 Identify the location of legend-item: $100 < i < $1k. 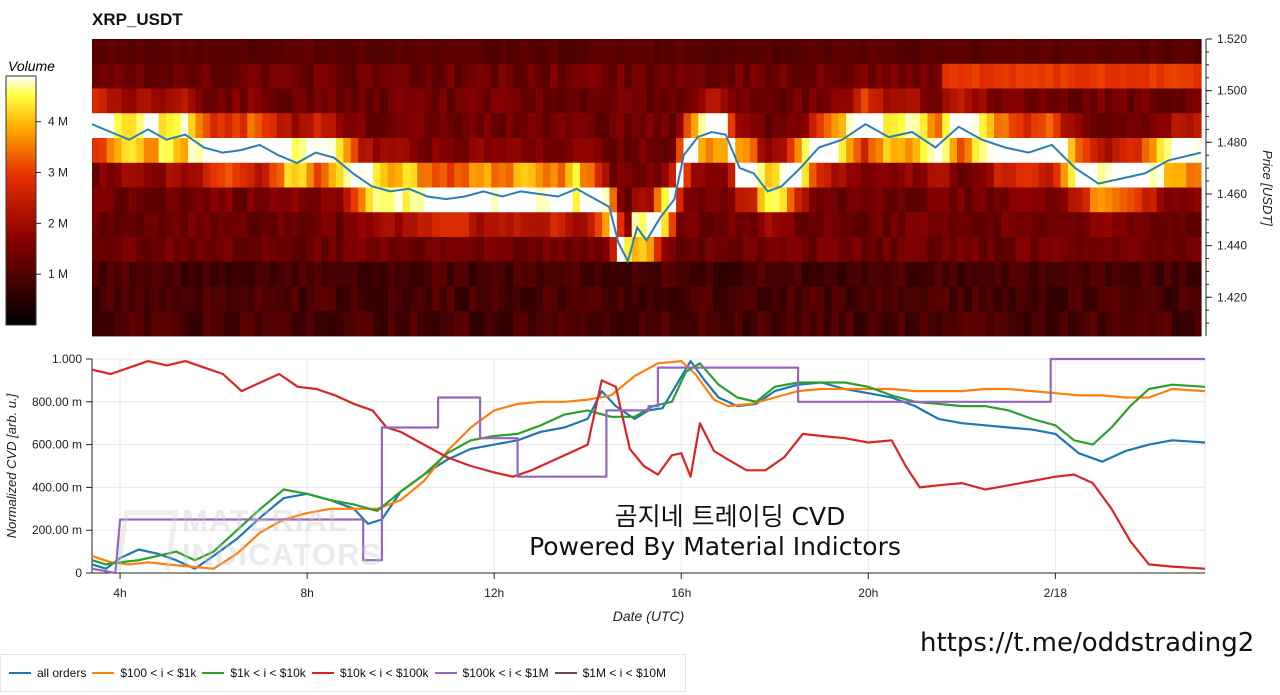
(144, 673).